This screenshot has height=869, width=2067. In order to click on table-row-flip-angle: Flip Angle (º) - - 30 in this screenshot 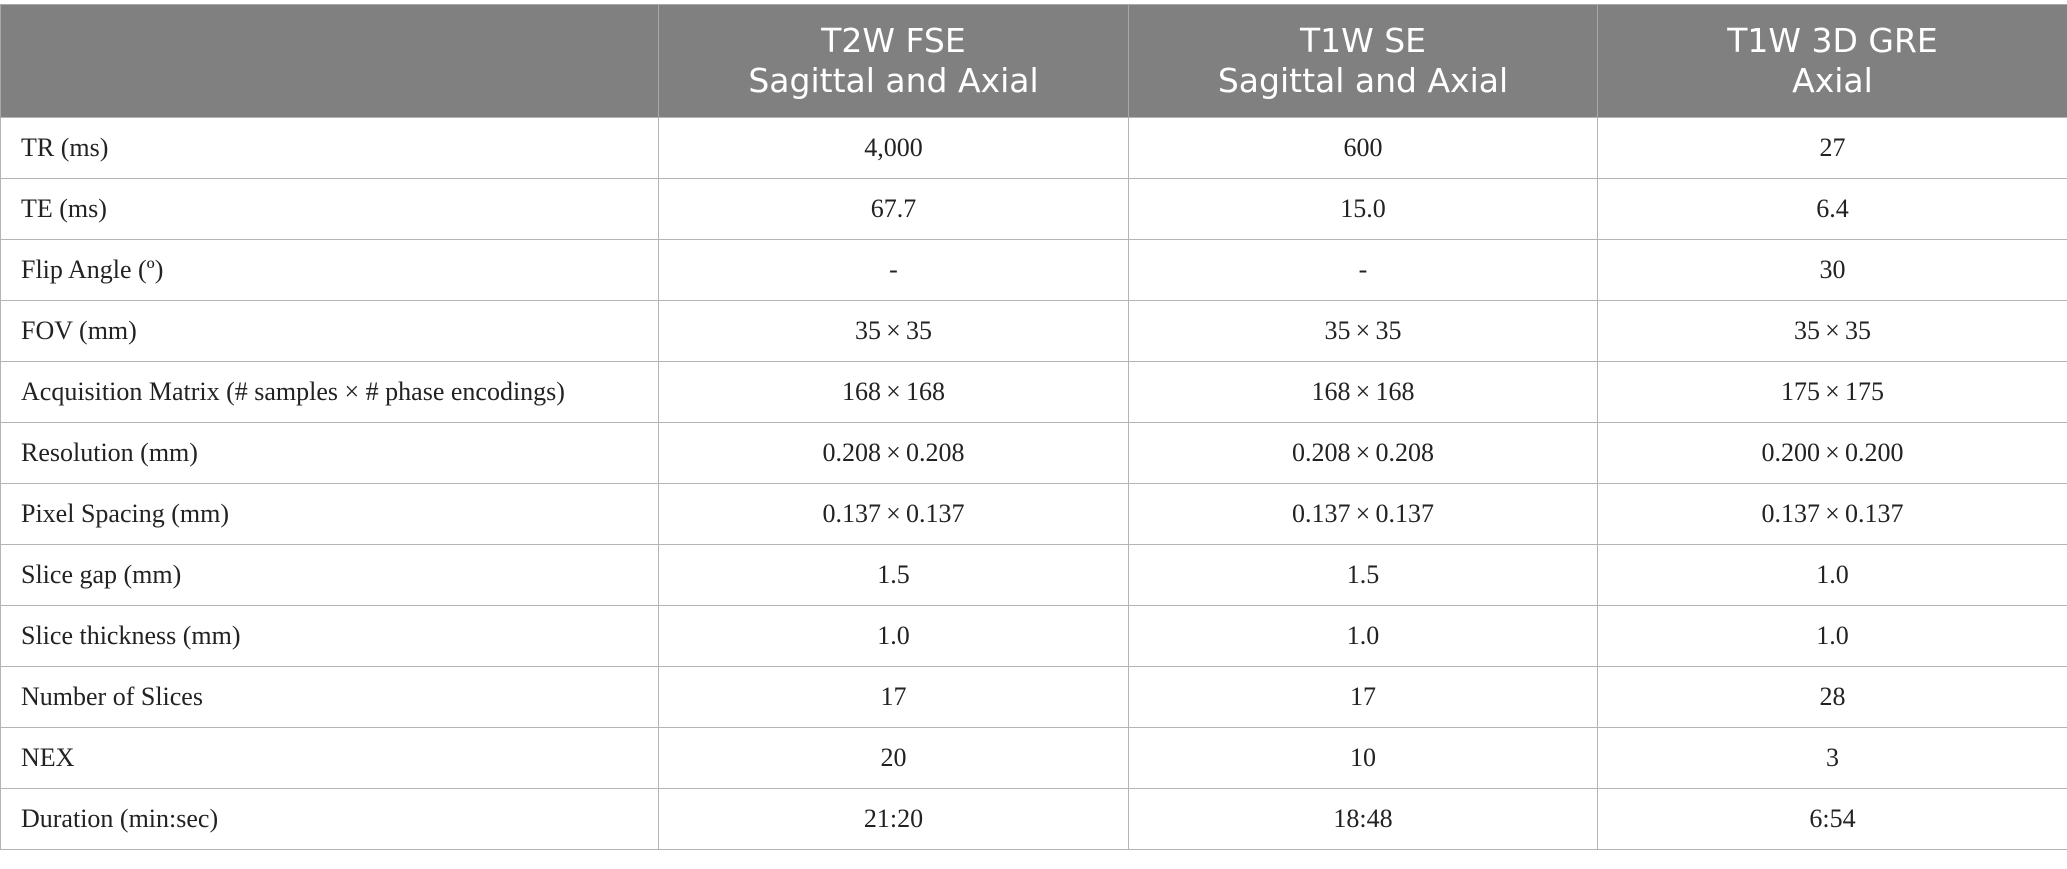, I will do `click(1033, 270)`.